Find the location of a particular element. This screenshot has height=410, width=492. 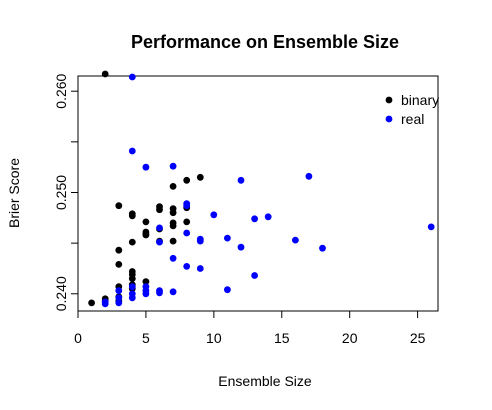

legend-label-real: real is located at coordinates (412, 119).